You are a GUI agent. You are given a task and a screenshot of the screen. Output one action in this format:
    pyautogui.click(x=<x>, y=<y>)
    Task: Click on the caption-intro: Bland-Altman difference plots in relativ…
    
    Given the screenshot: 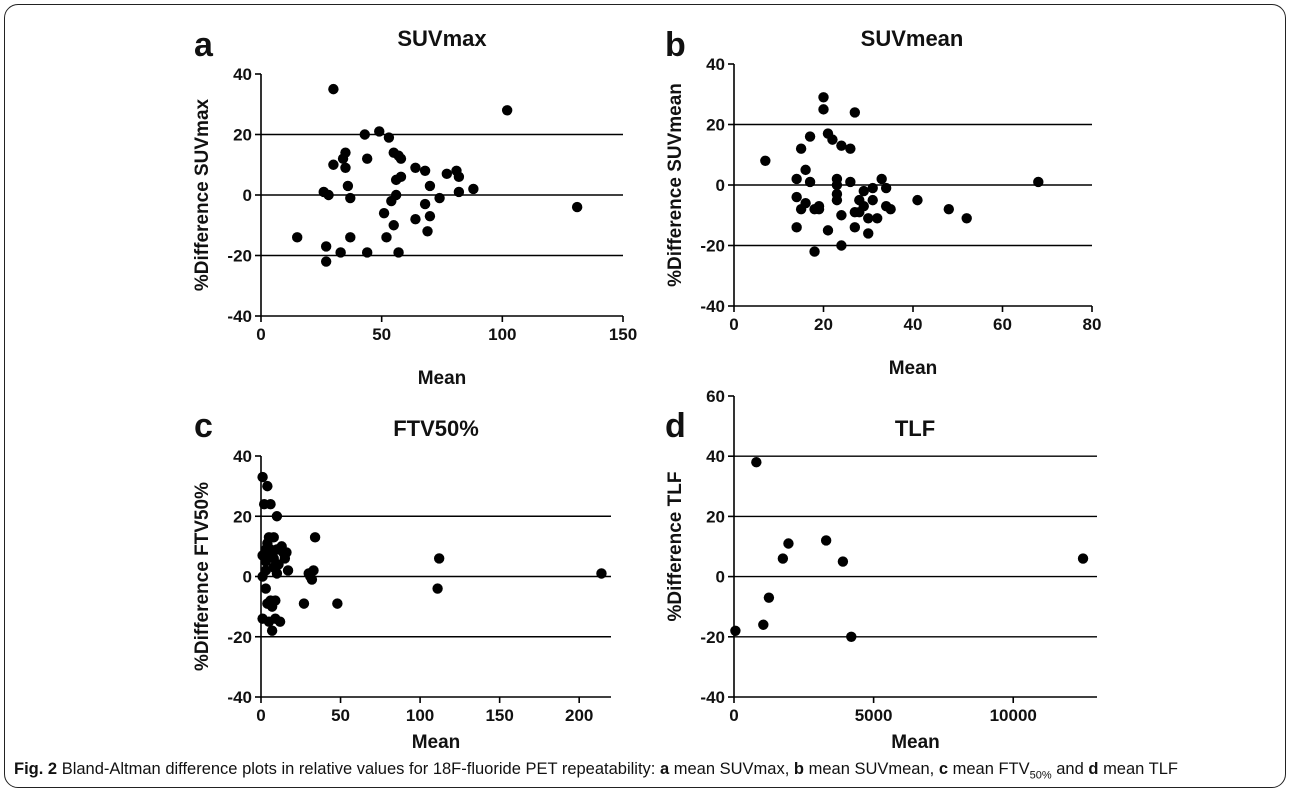 What is the action you would take?
    pyautogui.click(x=358, y=769)
    